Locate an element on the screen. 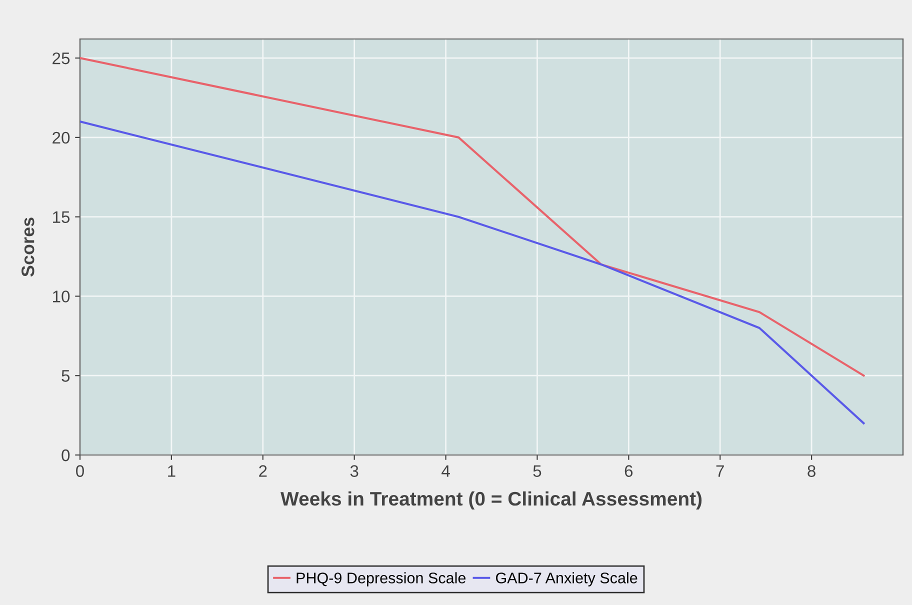 The width and height of the screenshot is (912, 605). x-tick-label: 4 is located at coordinates (446, 471).